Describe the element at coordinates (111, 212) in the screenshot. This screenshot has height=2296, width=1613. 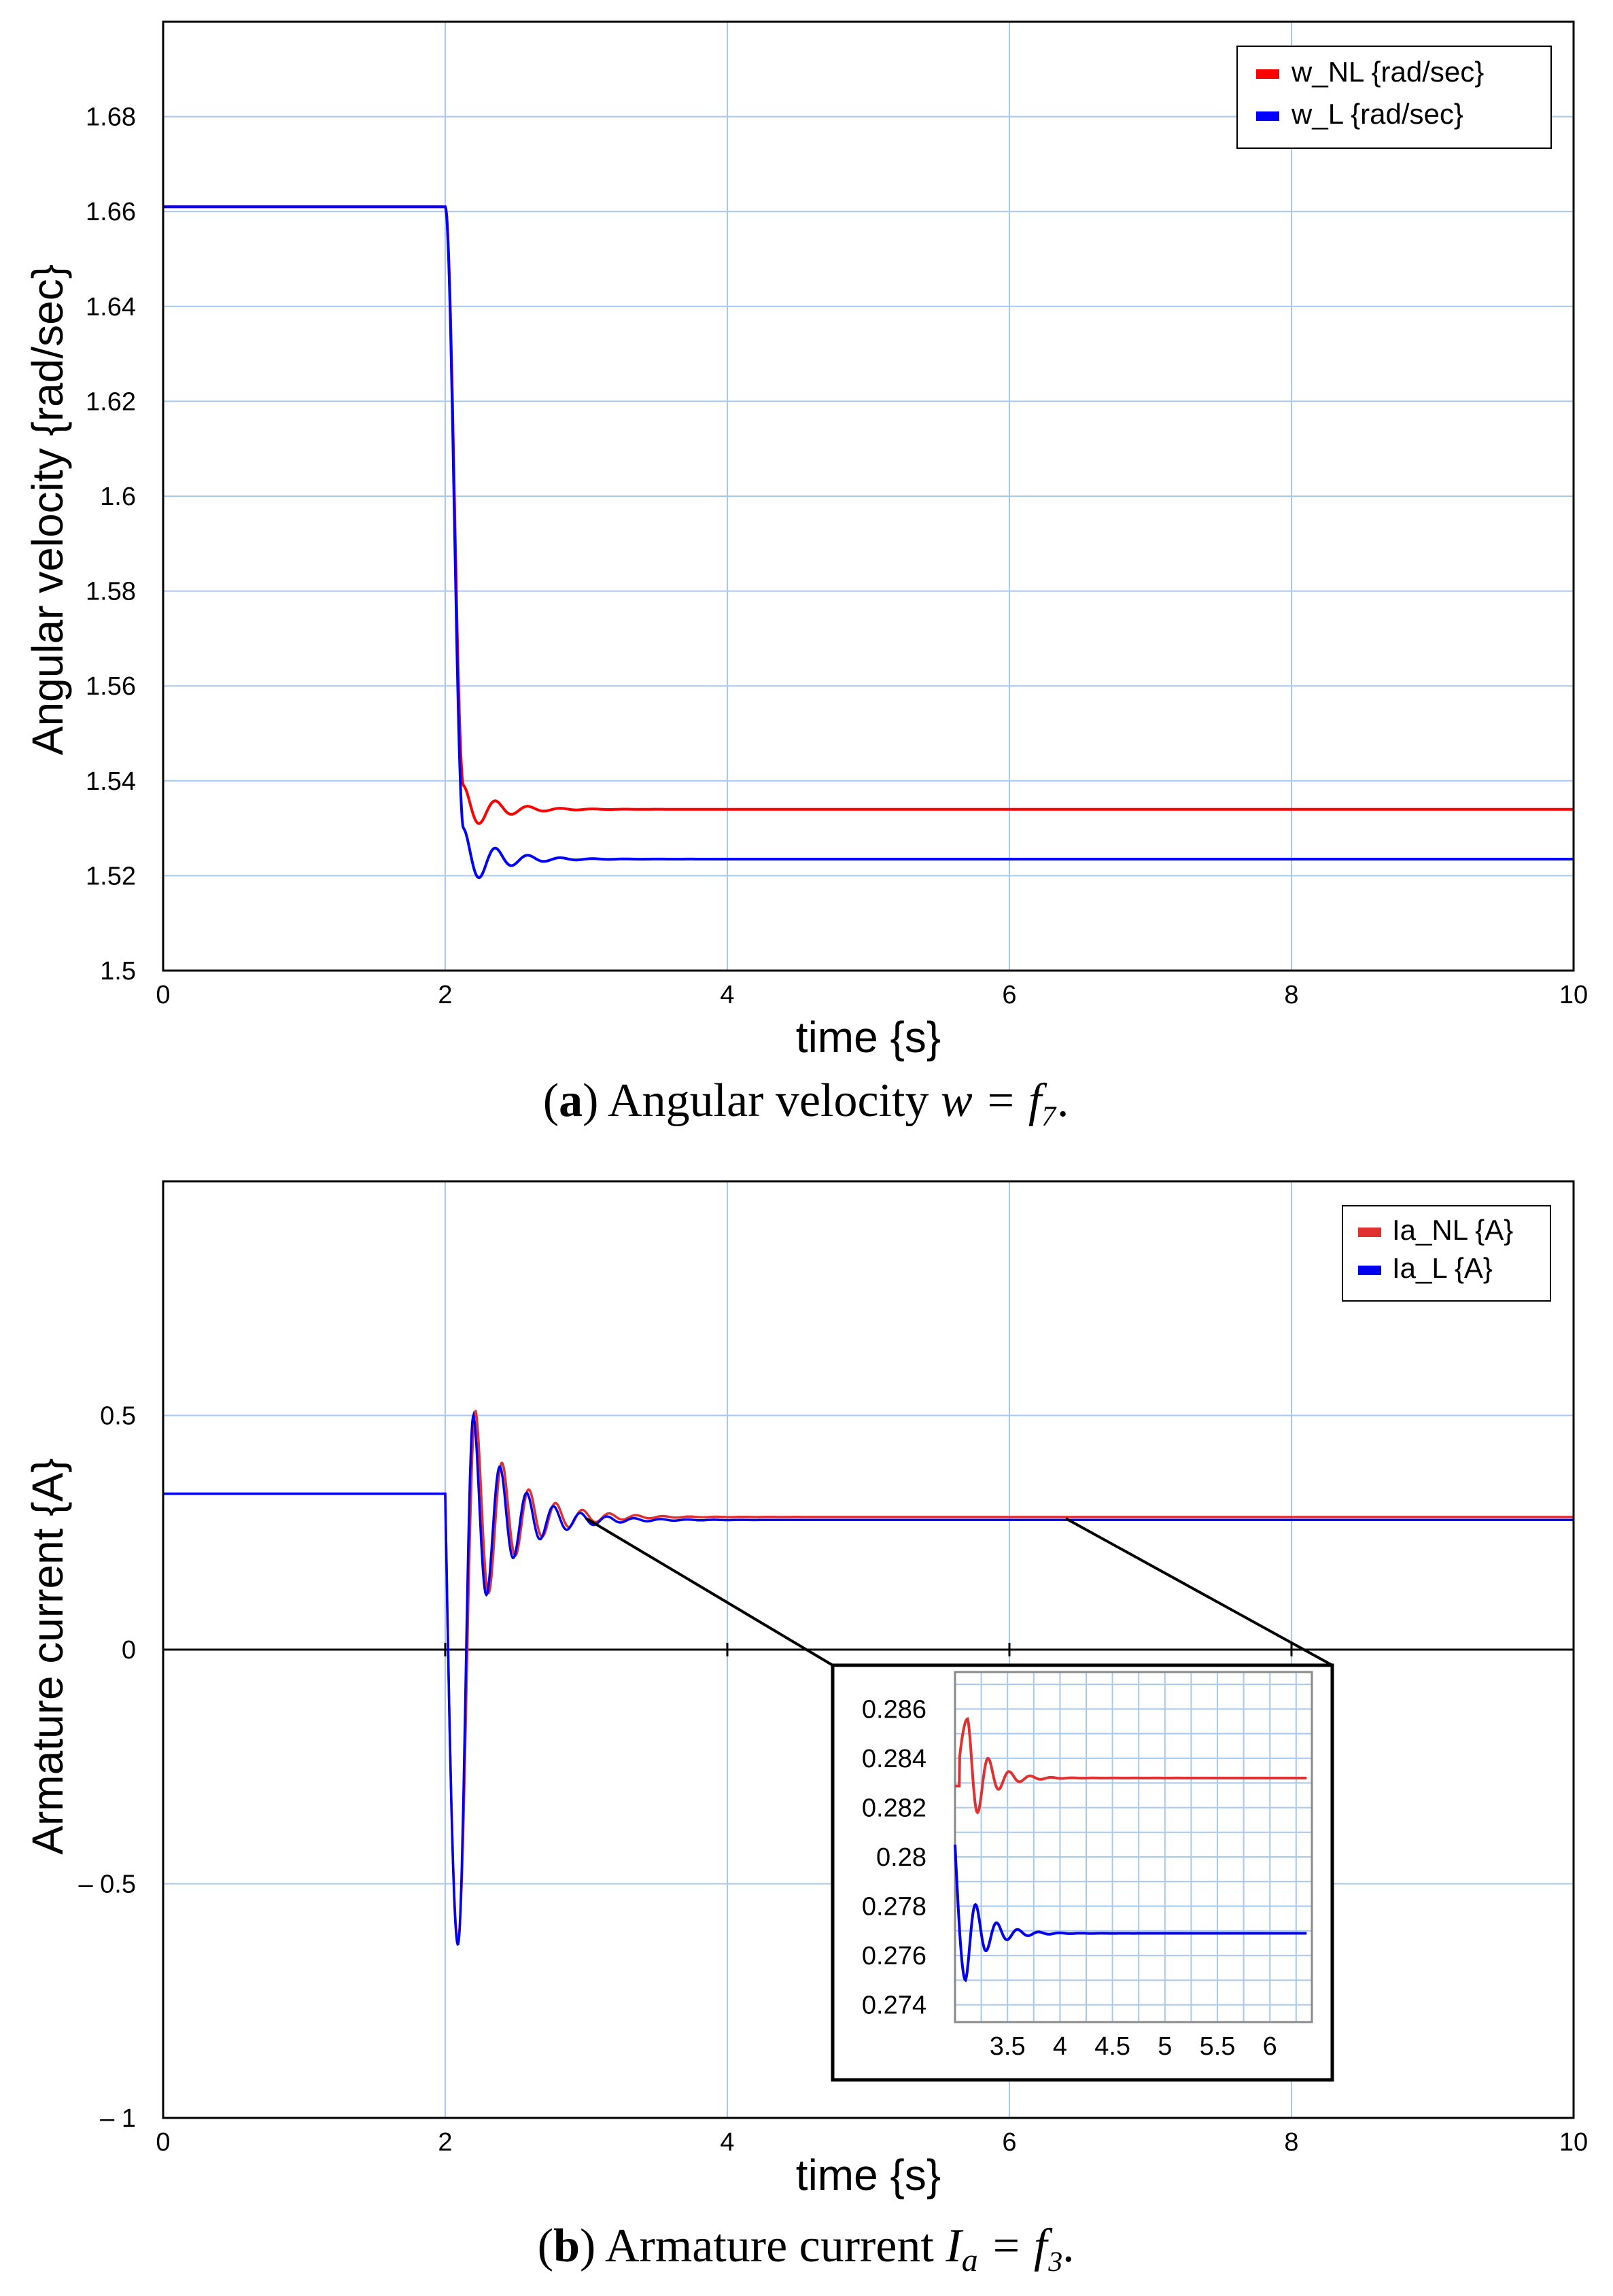
I see `y-tick-label: 1.66` at that location.